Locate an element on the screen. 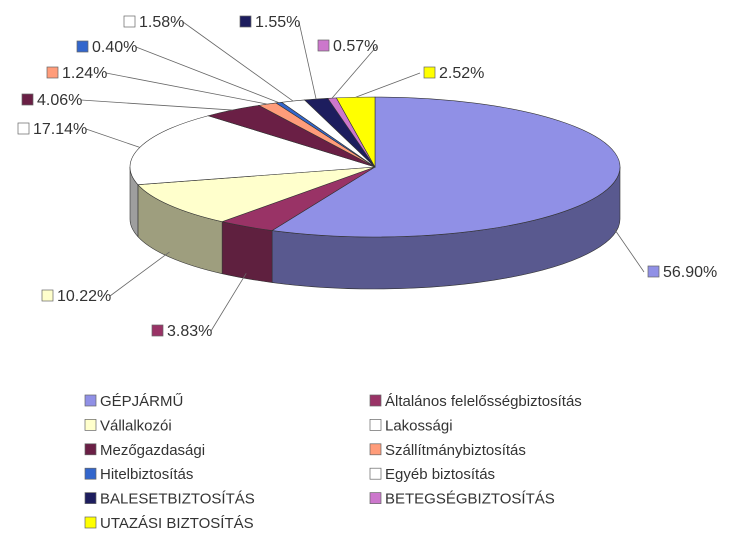 Image resolution: width=737 pixels, height=557 pixels. data-label: 17.14% is located at coordinates (60, 129).